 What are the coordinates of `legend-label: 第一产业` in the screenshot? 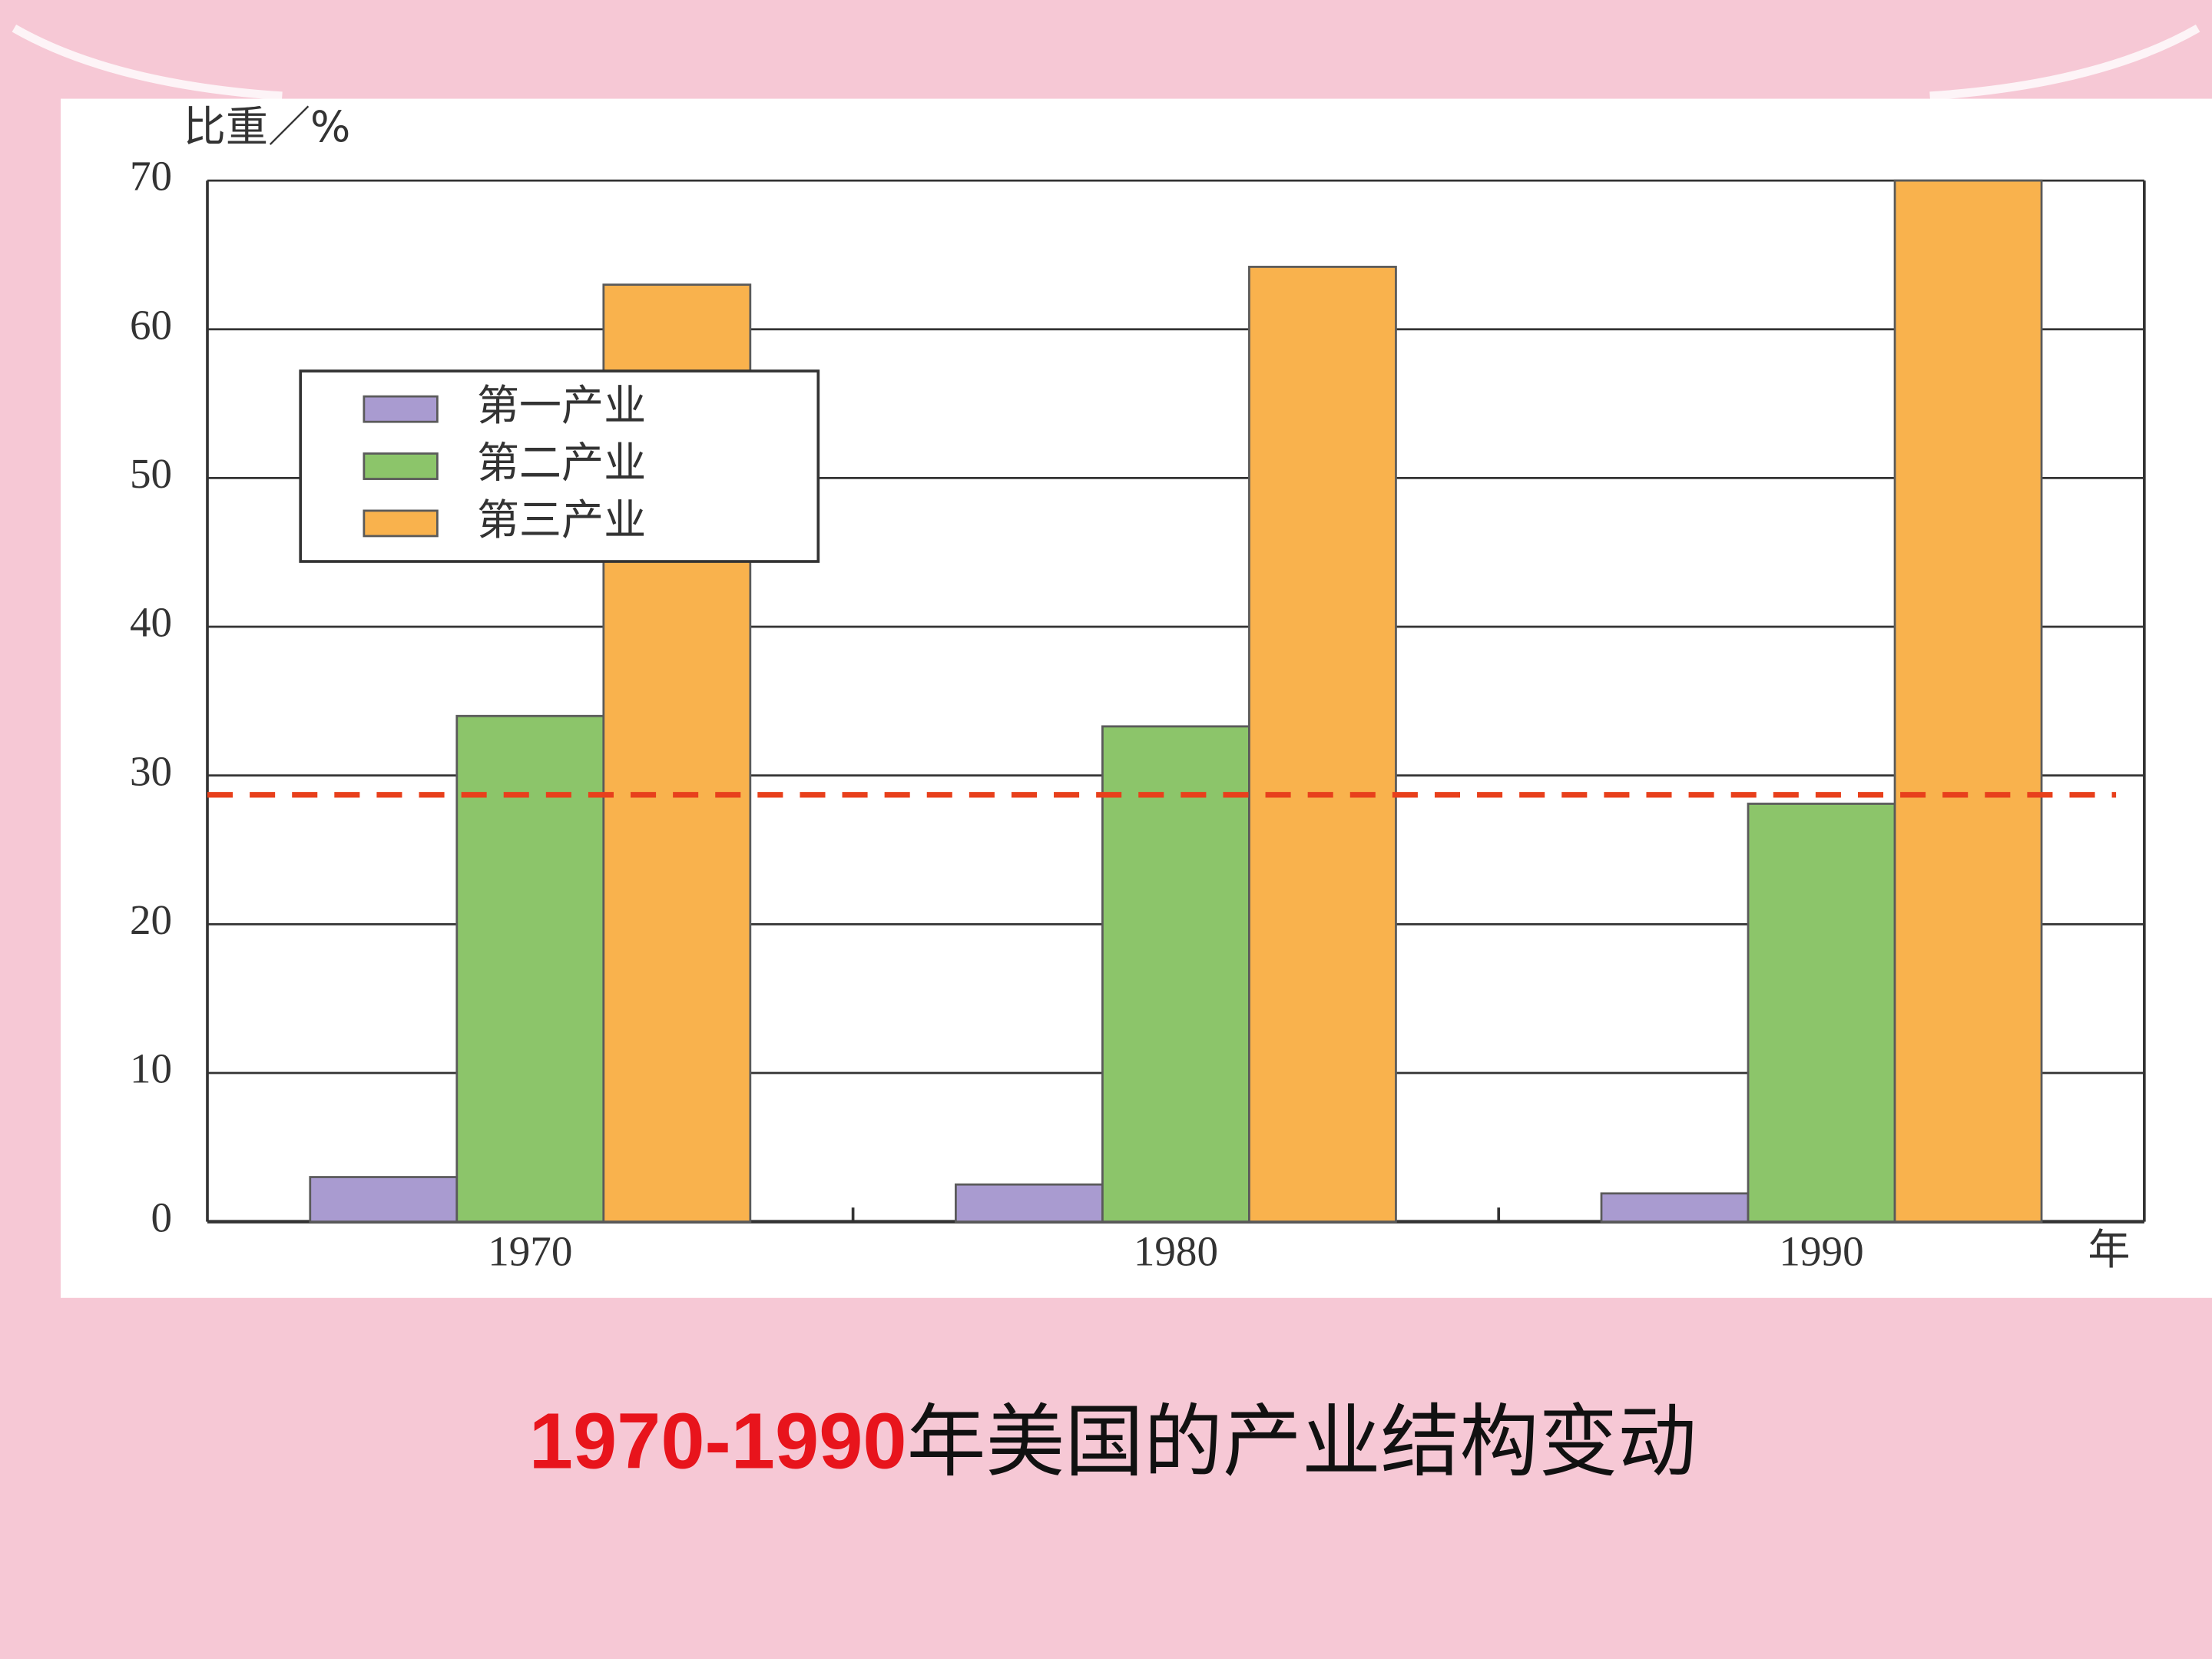 It's located at (561, 405).